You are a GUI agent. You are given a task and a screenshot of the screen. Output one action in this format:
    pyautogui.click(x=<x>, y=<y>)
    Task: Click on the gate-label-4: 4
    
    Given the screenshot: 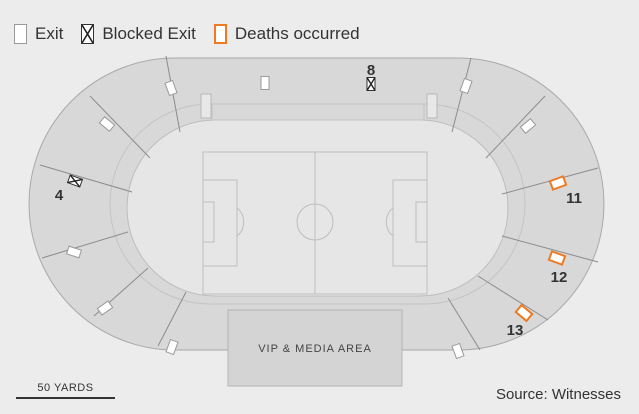 What is the action you would take?
    pyautogui.click(x=59, y=195)
    